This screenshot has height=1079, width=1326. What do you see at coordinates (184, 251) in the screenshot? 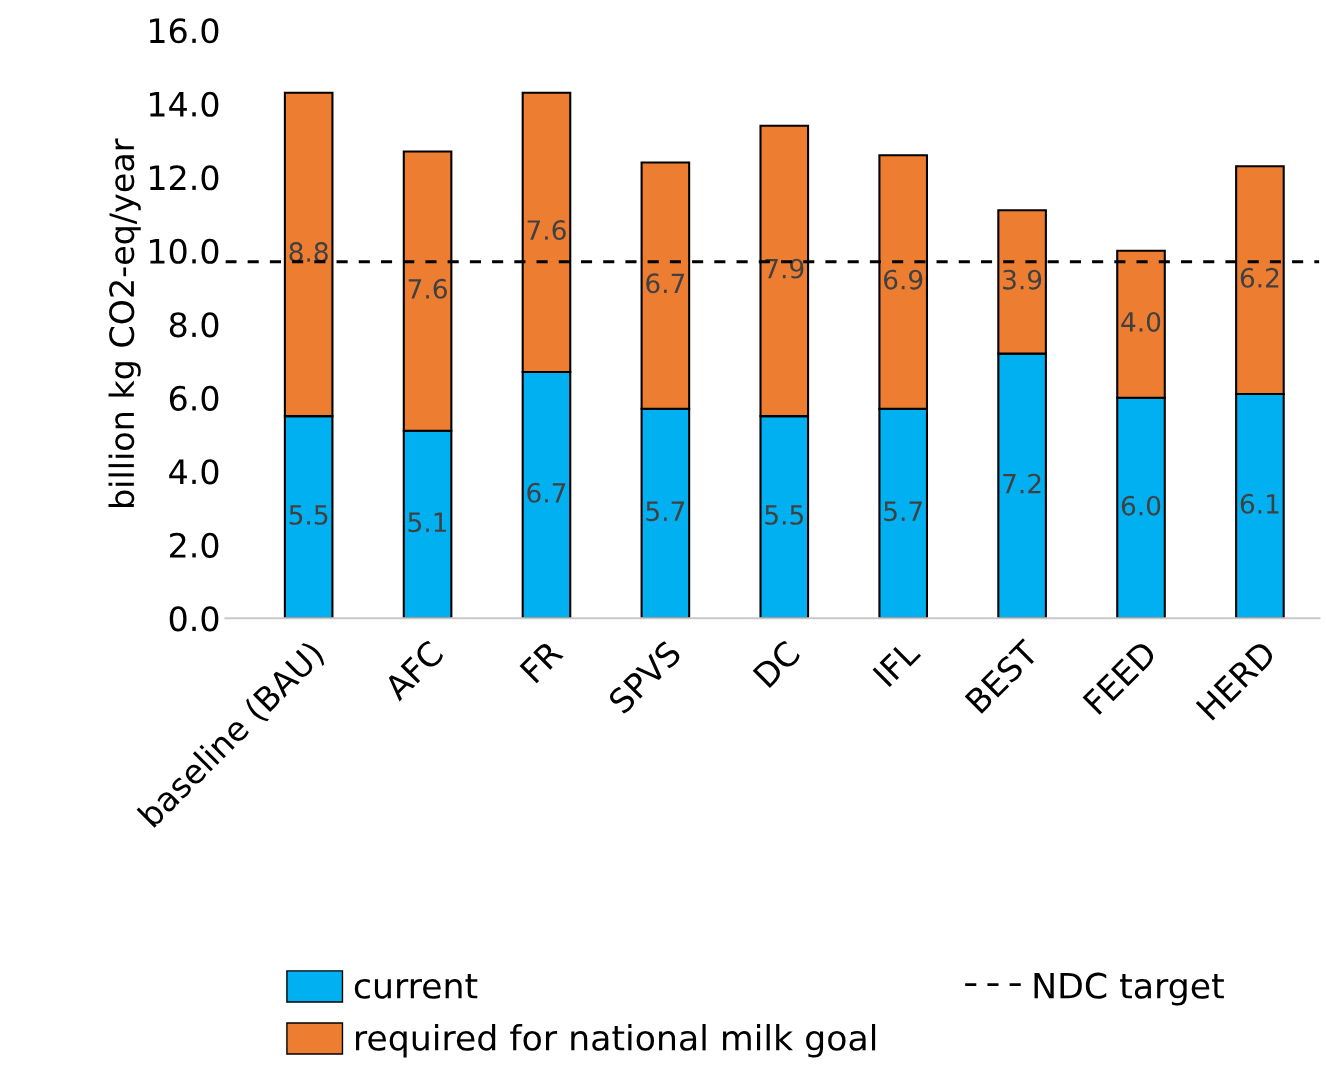
I see `y-tick-label: 10.0` at bounding box center [184, 251].